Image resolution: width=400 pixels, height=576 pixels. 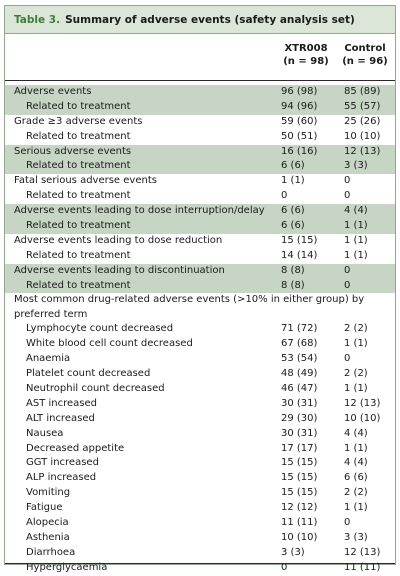 I want to click on table-row: Fatal serious adverse events 1 (1) 0, so click(x=200, y=181).